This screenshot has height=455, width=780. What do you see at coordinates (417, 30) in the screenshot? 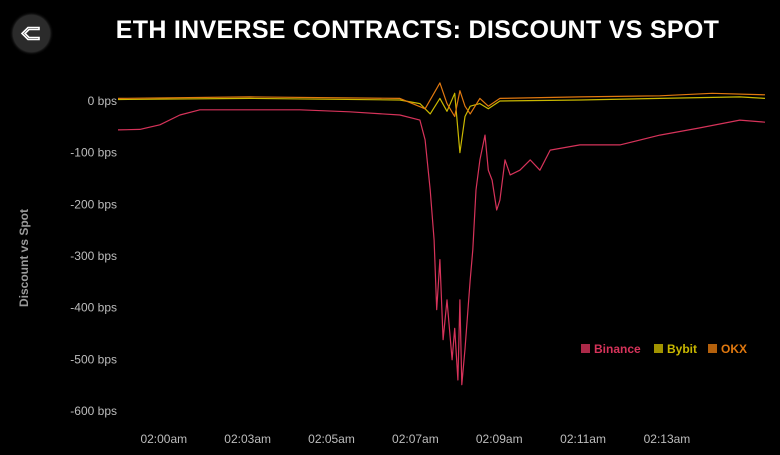
I see `chart-title: ETH INVERSE CONTRACTS: DISCOUNT VS SPOT` at bounding box center [417, 30].